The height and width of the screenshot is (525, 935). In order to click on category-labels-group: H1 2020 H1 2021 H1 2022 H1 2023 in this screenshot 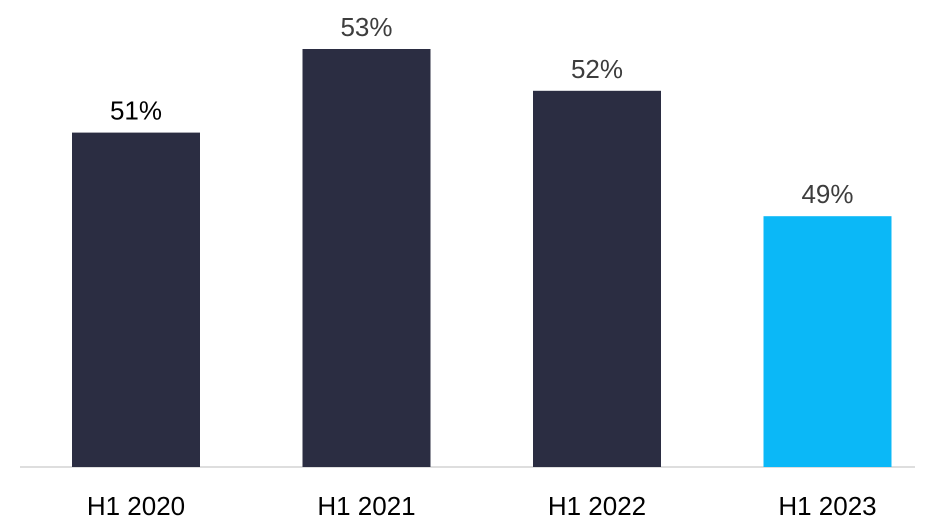, I will do `click(482, 506)`.